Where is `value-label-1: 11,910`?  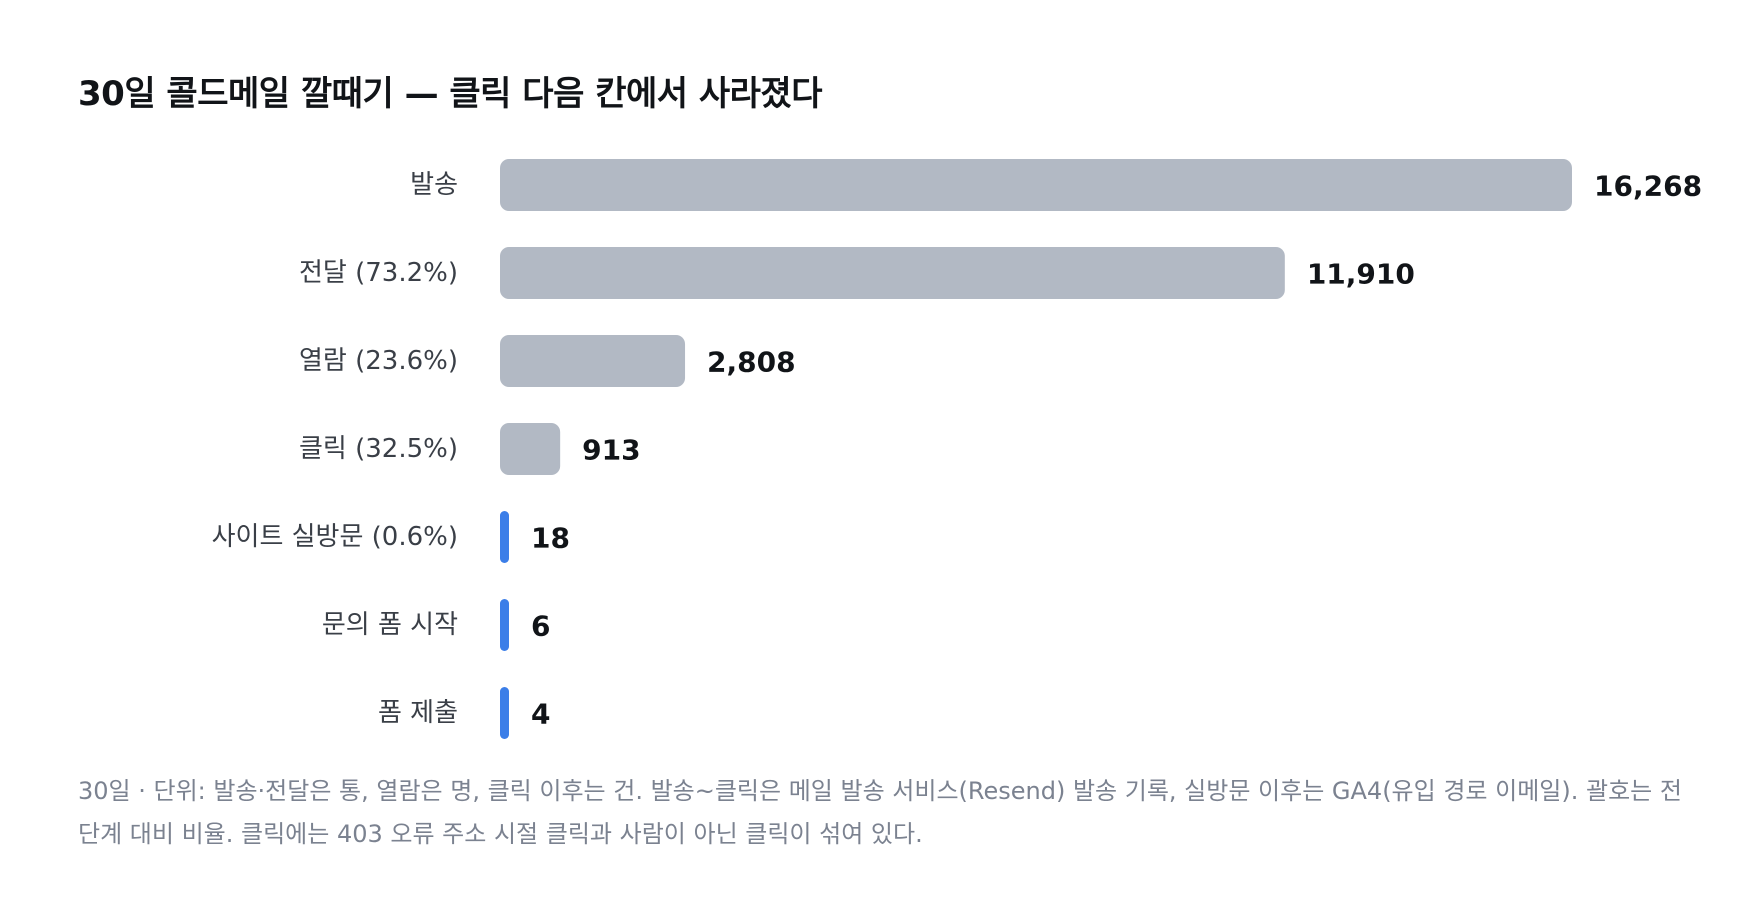 value-label-1: 11,910 is located at coordinates (1361, 274).